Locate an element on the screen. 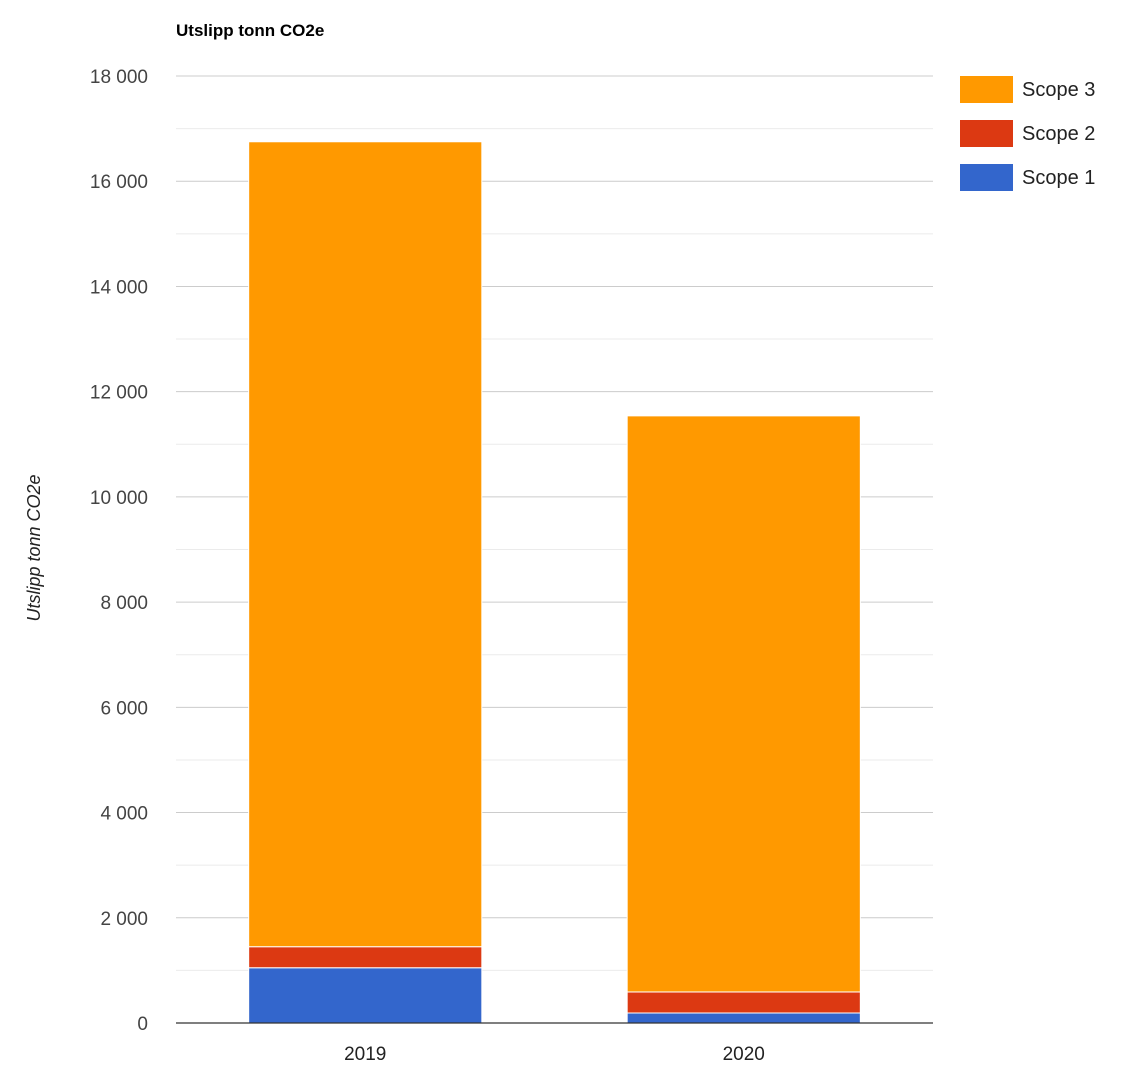 This screenshot has width=1126, height=1073. y-tick-label: 8 000 is located at coordinates (124, 603).